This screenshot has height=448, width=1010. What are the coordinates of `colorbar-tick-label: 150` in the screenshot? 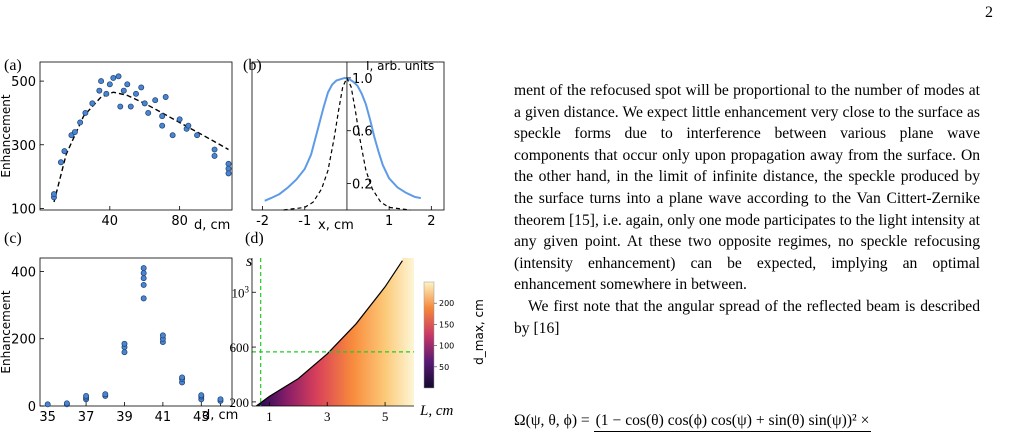 It's located at (446, 324).